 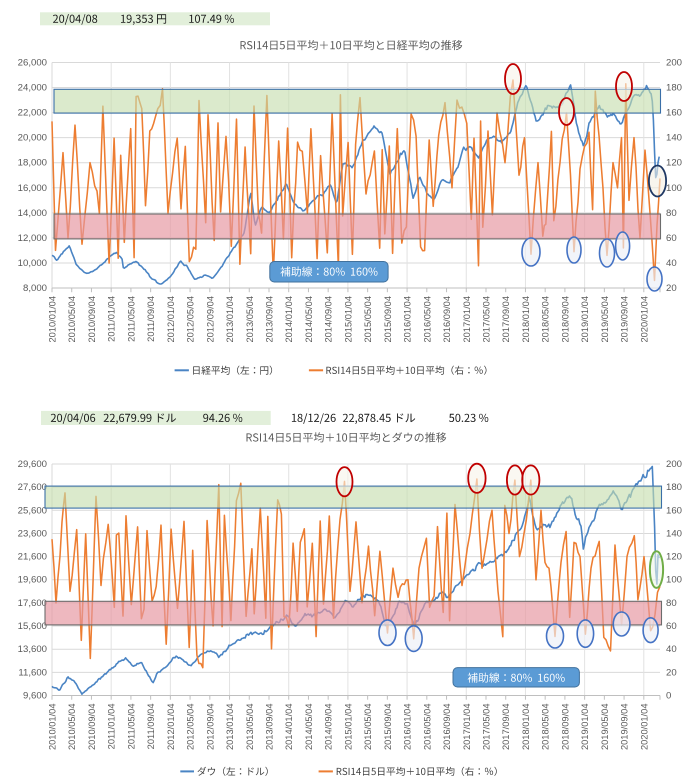 I want to click on svg-text: 25,600, so click(x=32, y=510).